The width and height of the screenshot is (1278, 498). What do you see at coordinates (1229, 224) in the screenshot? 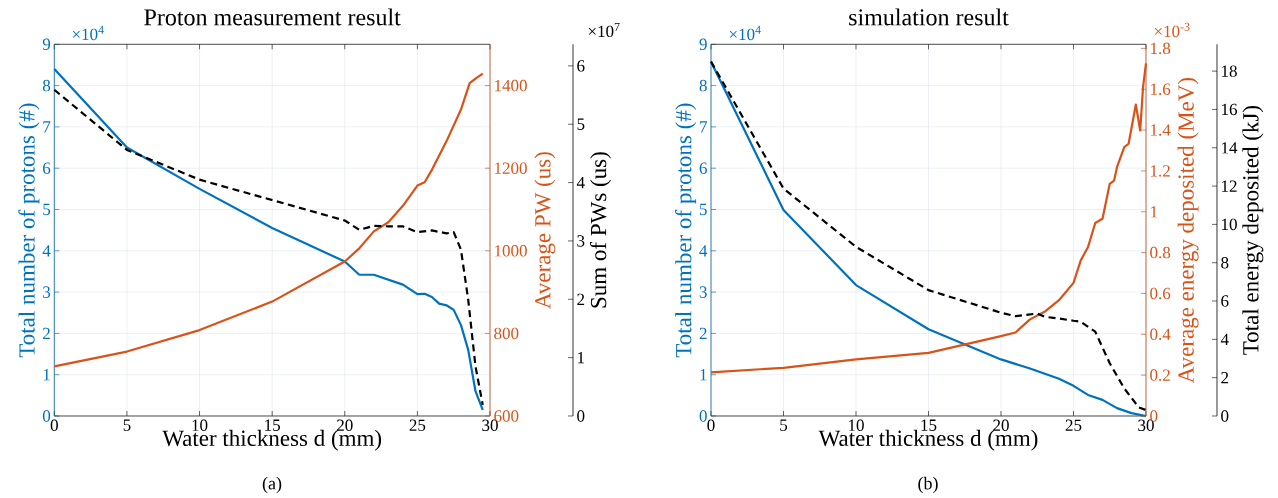
I see `y3-tick-label: 10` at bounding box center [1229, 224].